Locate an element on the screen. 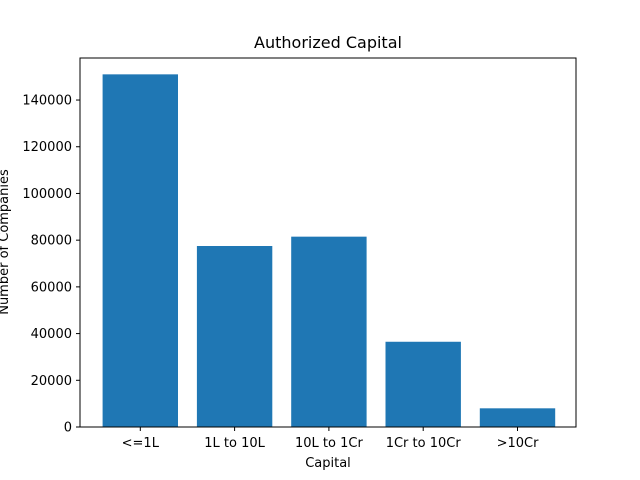  chart-title: Authorized Capital is located at coordinates (328, 42).